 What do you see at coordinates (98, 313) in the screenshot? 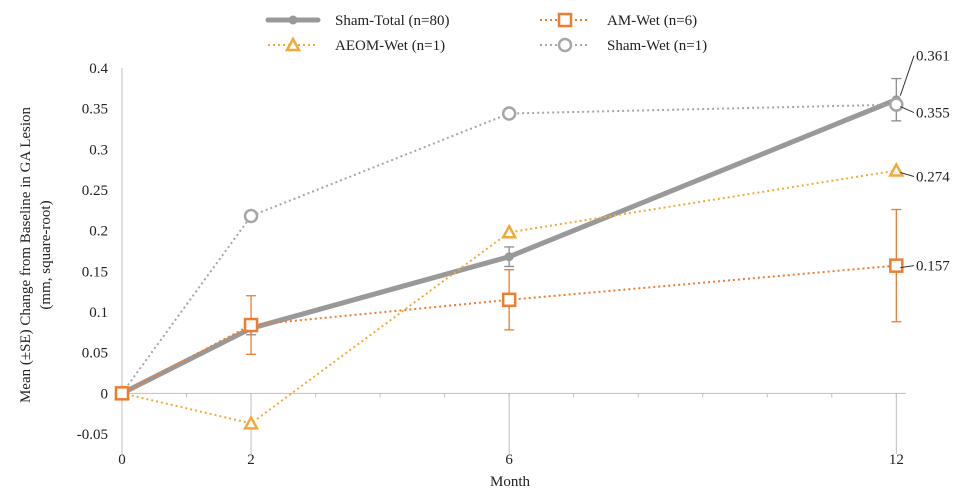
I see `y-tick-label: 0.1` at bounding box center [98, 313].